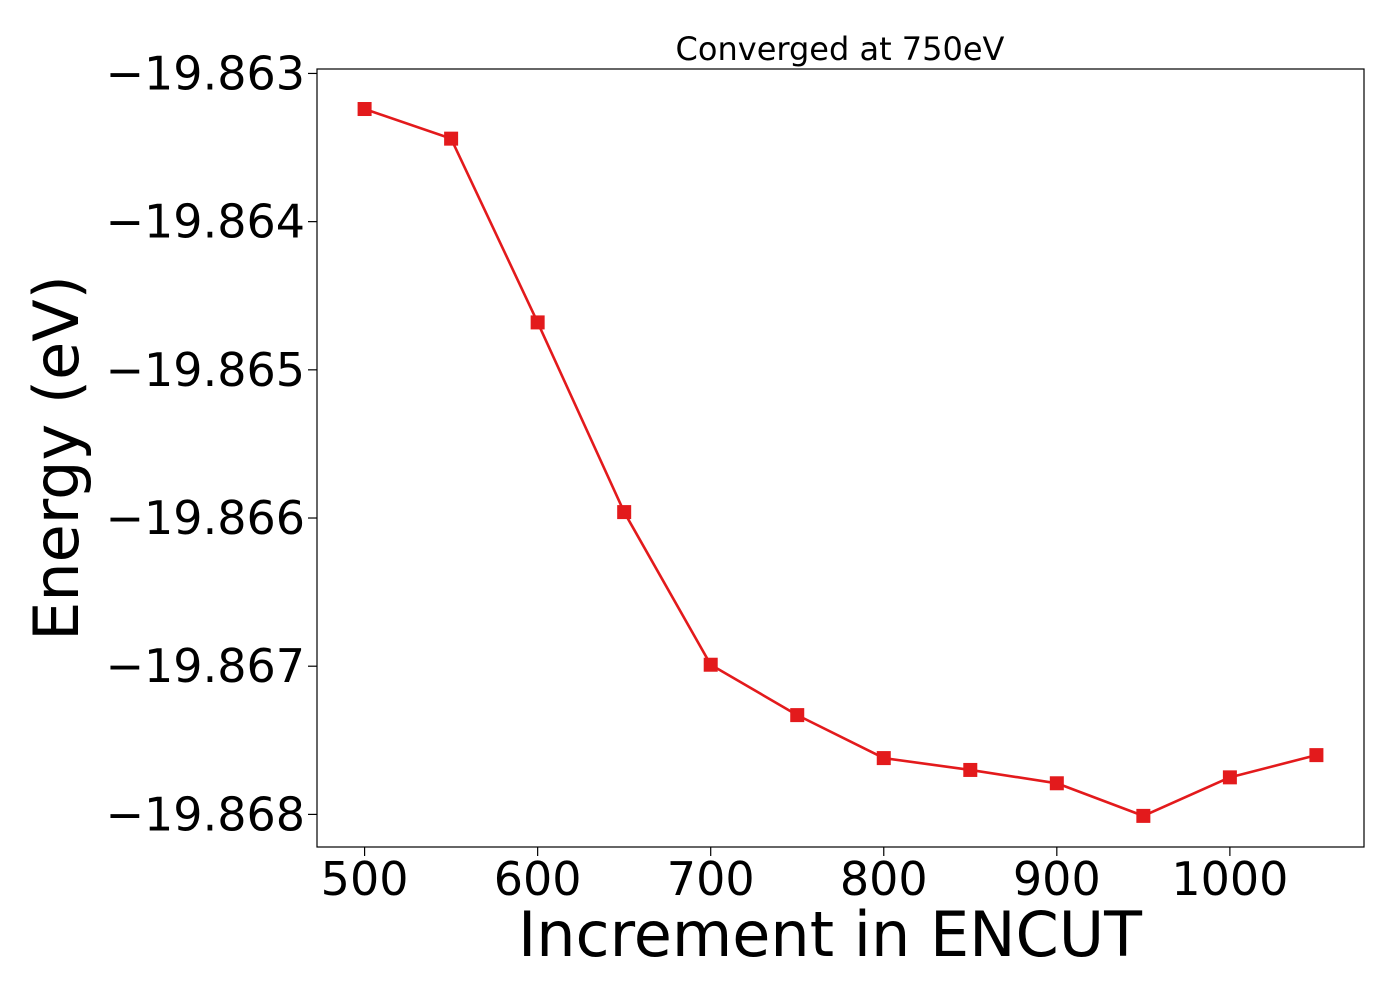 This screenshot has height=1000, width=1400. I want to click on y-tick-label: −19.865, so click(206, 370).